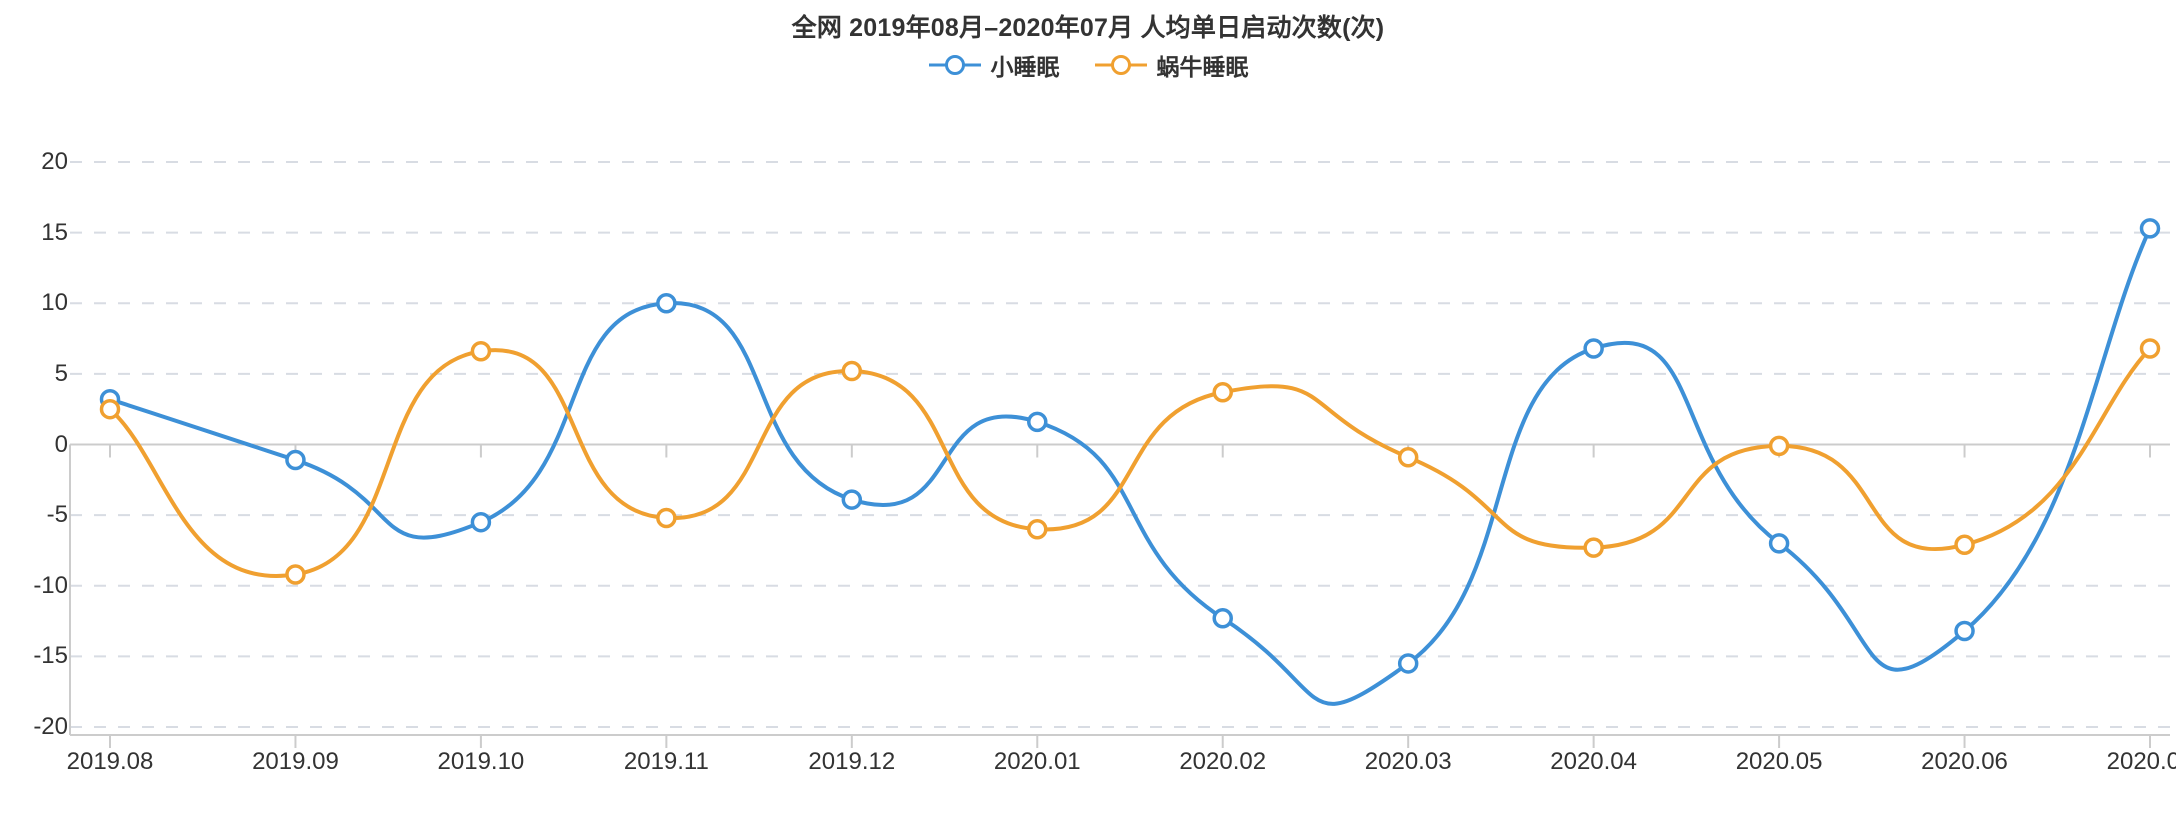 The image size is (2176, 815). I want to click on x-tick-label: 2019.09, so click(295, 761).